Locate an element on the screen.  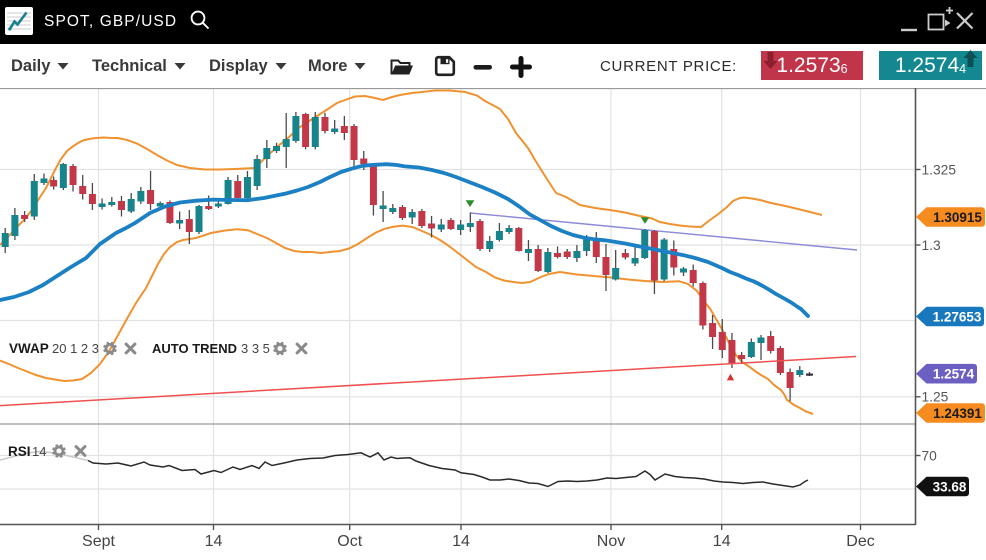
svg-text: 1.3 is located at coordinates (932, 245).